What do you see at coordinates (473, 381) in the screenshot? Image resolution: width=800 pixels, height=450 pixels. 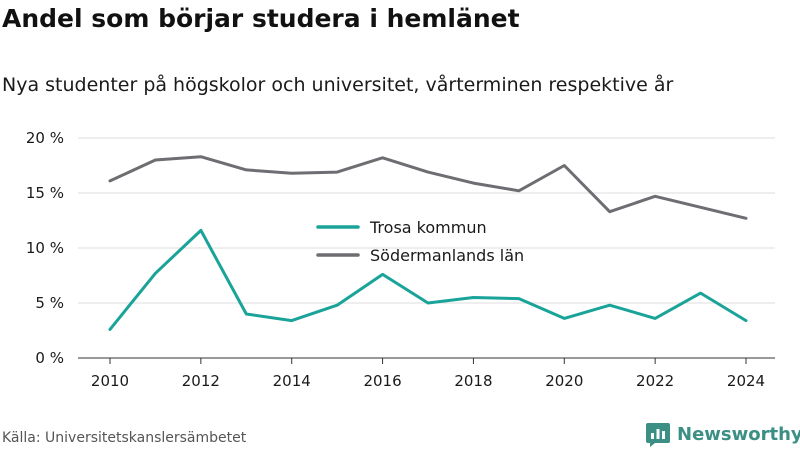 I see `x-tick-label: 2018` at bounding box center [473, 381].